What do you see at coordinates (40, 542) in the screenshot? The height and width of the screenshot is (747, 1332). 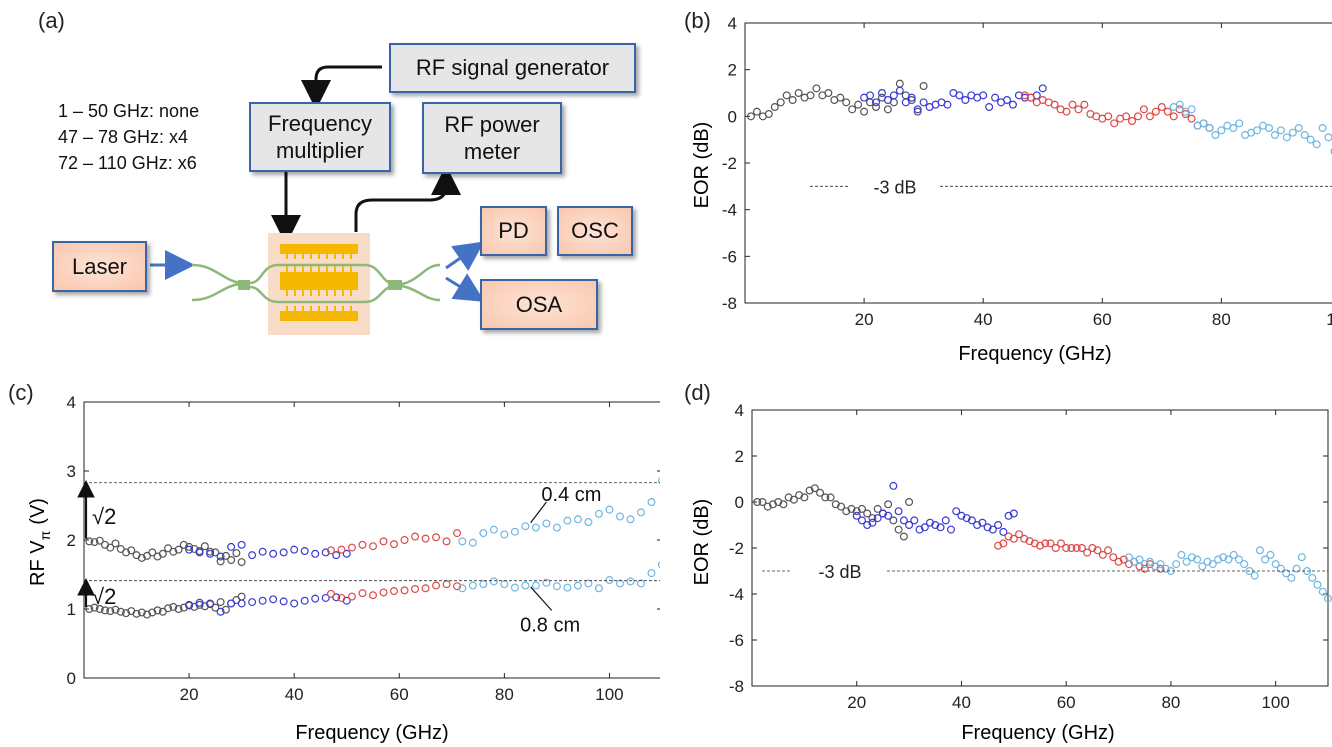 I see `chart-c-ylabel: RF Vπ(V)` at bounding box center [40, 542].